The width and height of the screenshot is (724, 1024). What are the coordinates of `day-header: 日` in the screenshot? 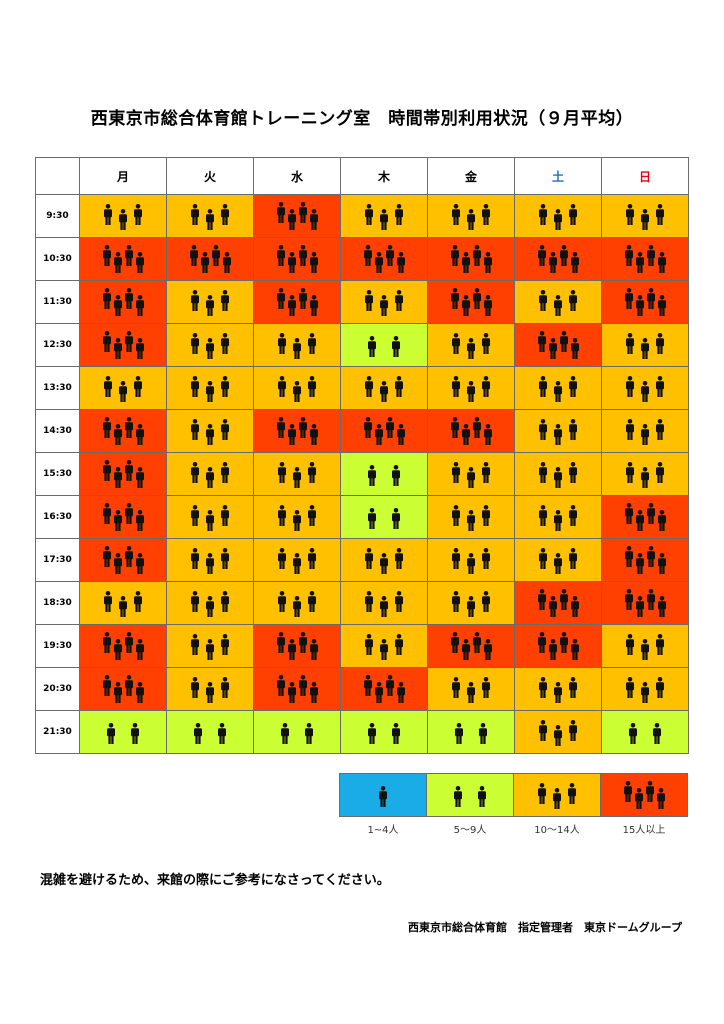 It's located at (645, 176).